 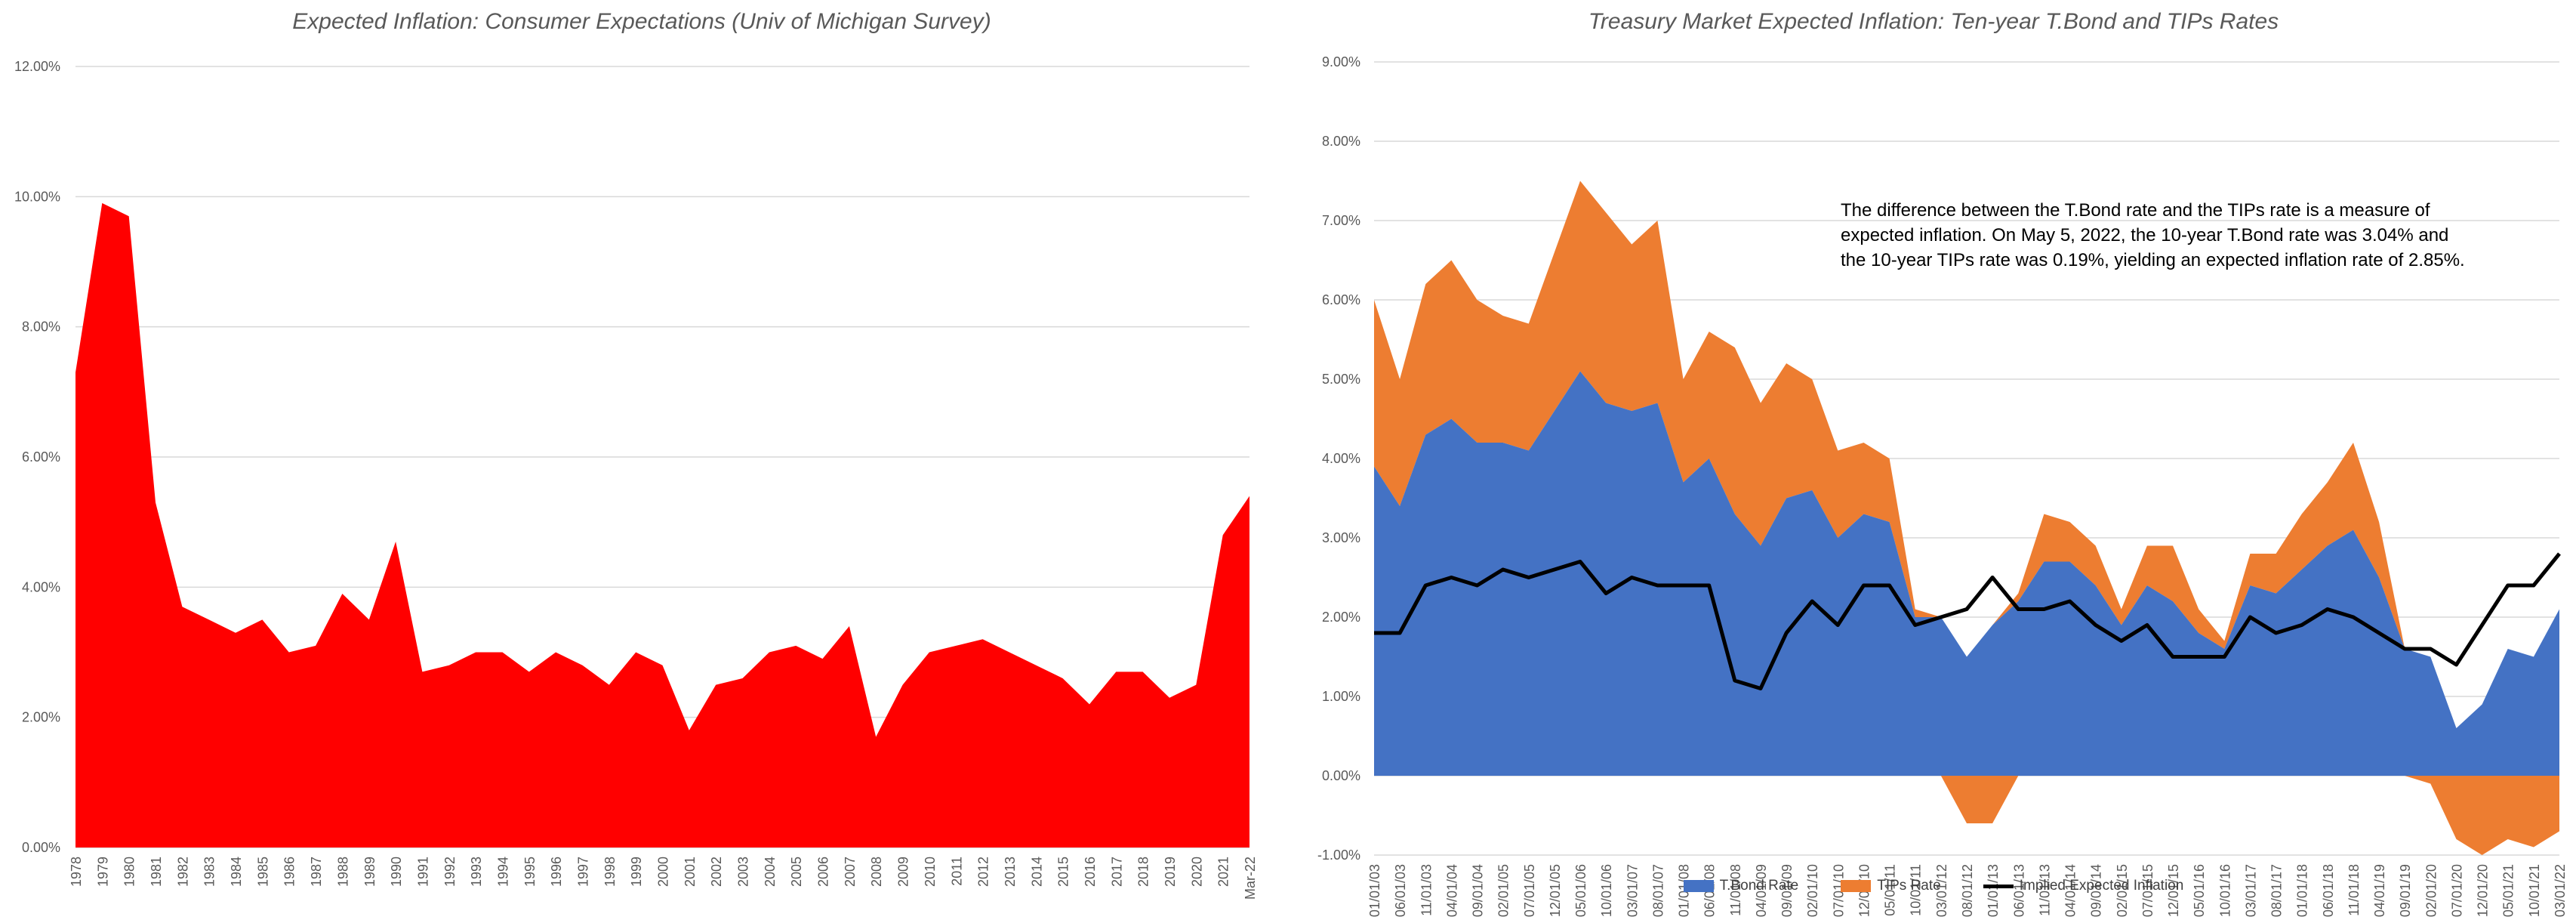 I want to click on x-tick-label: 12/01/20, so click(x=2483, y=890).